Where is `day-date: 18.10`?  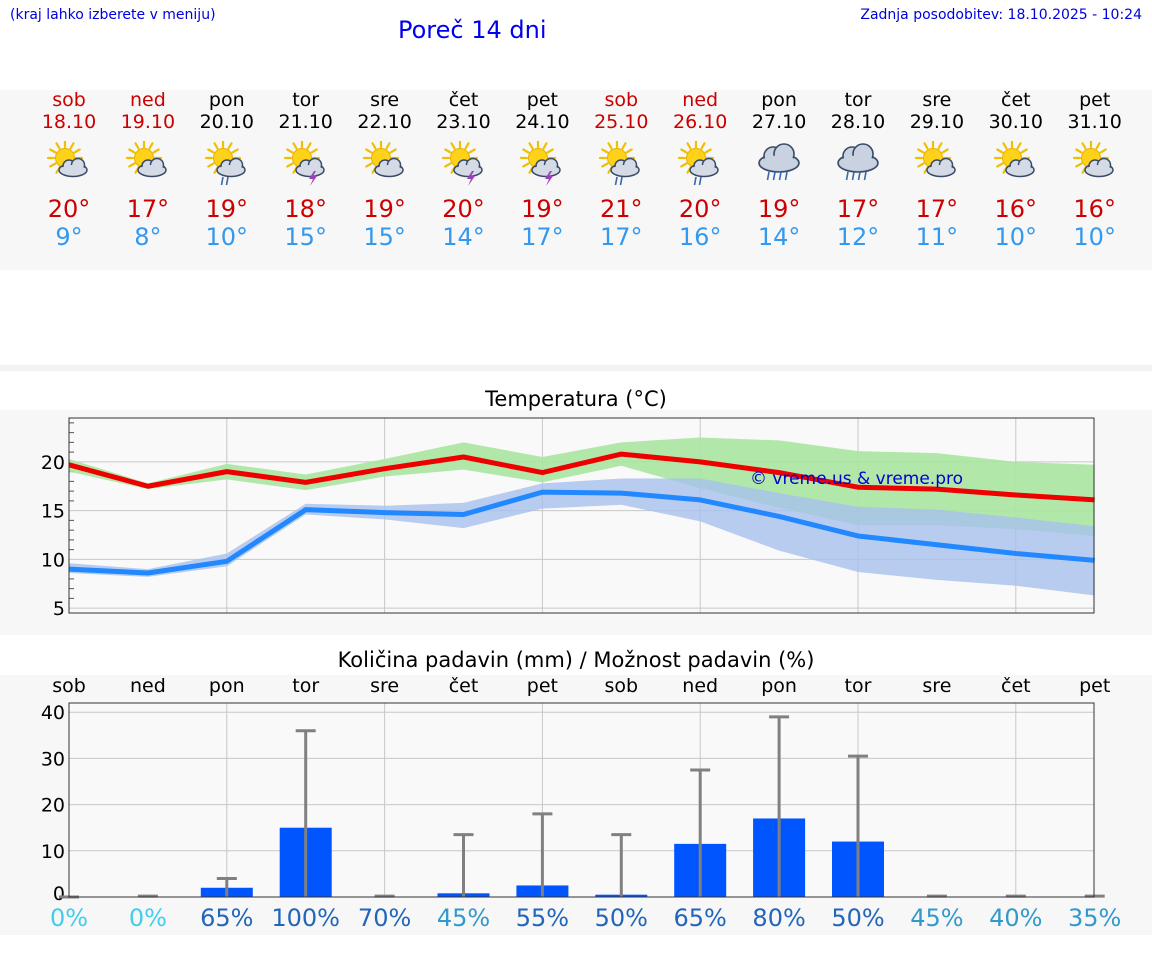
day-date: 18.10 is located at coordinates (69, 122).